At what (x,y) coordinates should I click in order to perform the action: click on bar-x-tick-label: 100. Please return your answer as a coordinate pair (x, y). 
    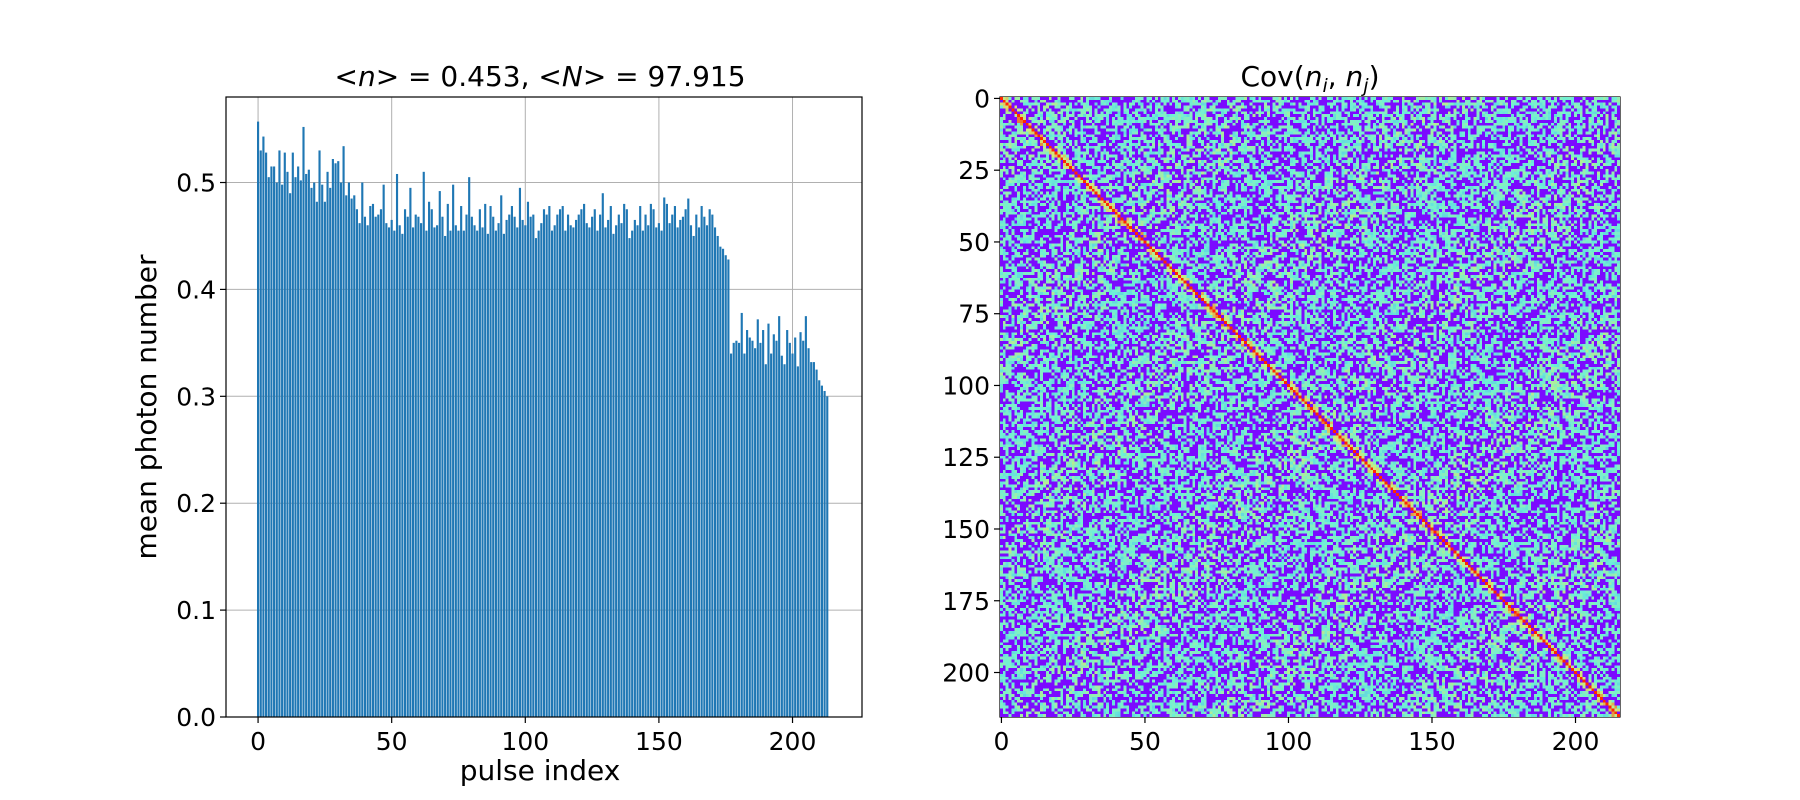
    Looking at the image, I should click on (525, 741).